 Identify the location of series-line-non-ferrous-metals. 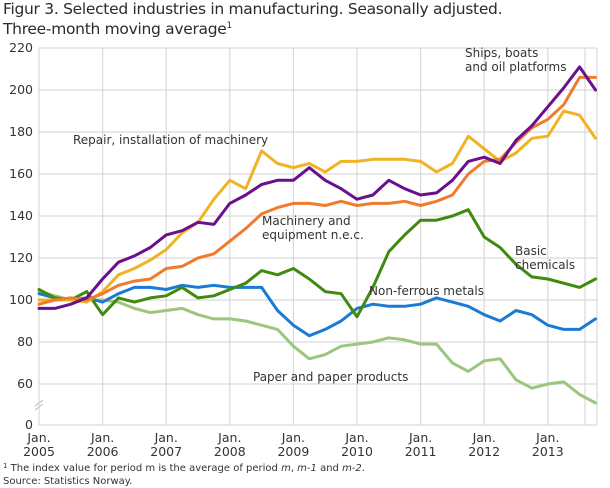
(317, 310).